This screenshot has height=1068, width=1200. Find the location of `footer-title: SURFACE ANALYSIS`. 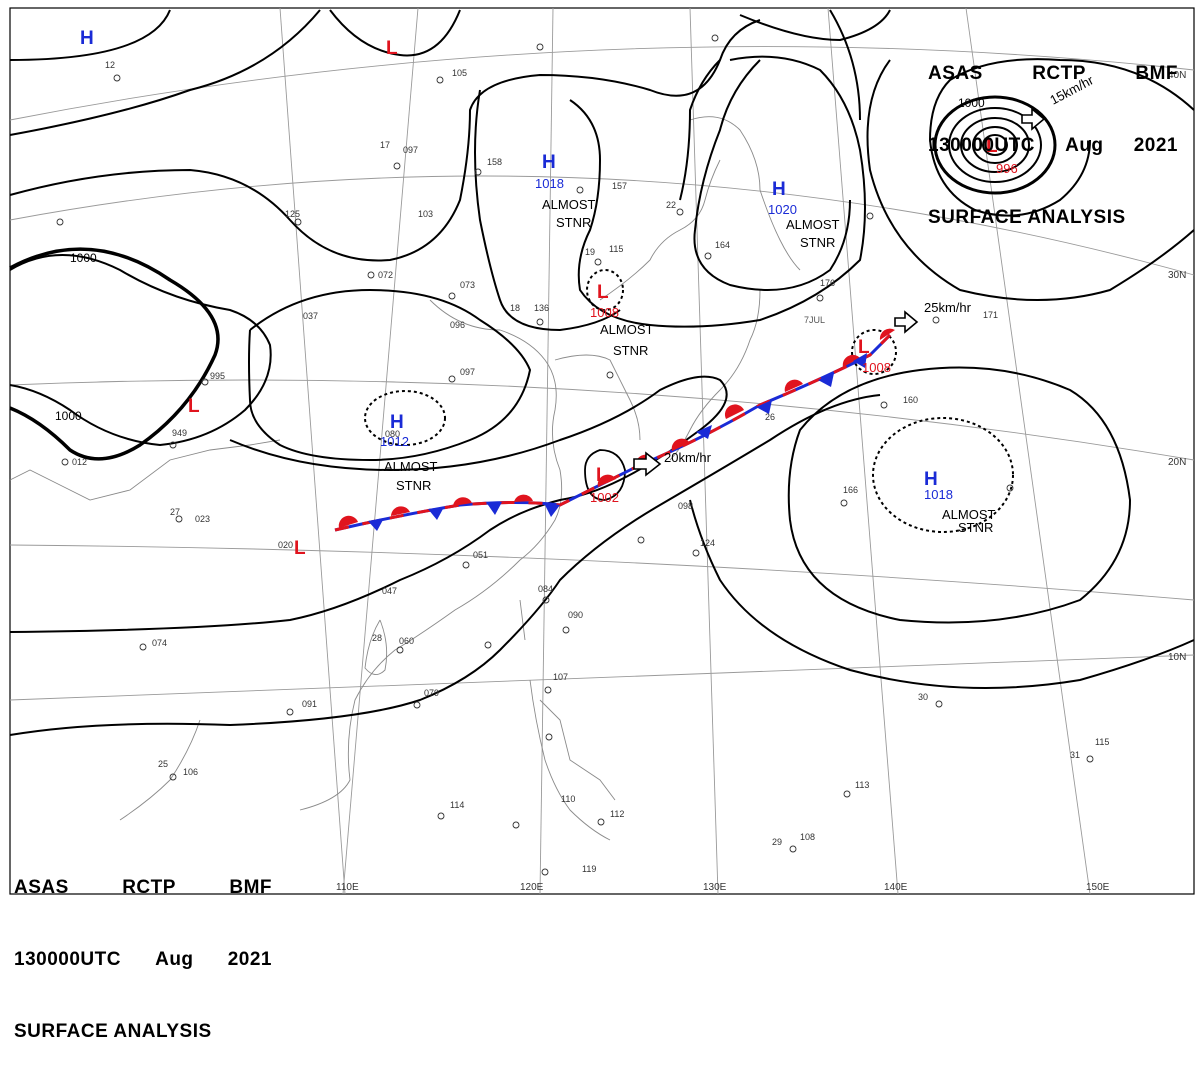

footer-title: SURFACE ANALYSIS is located at coordinates (113, 1031).